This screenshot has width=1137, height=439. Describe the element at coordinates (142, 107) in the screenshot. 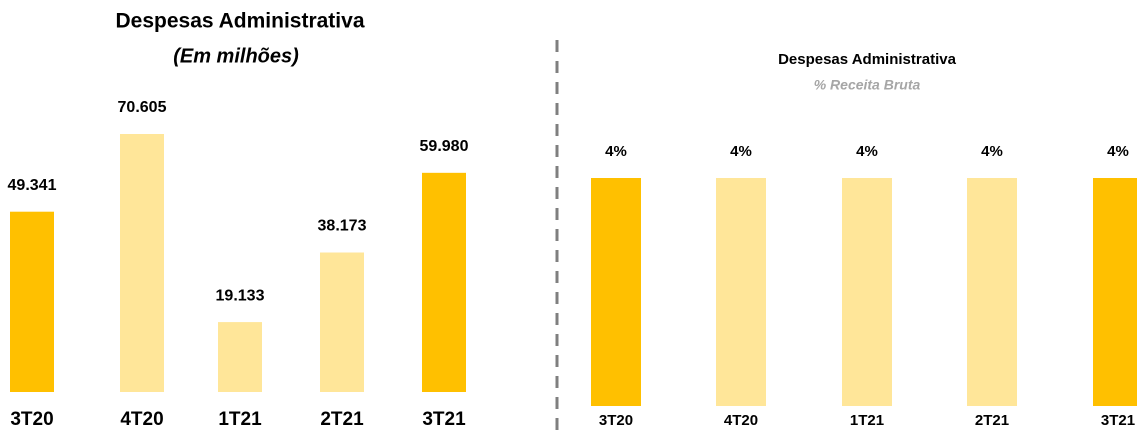

I see `data-label: 70.605` at that location.